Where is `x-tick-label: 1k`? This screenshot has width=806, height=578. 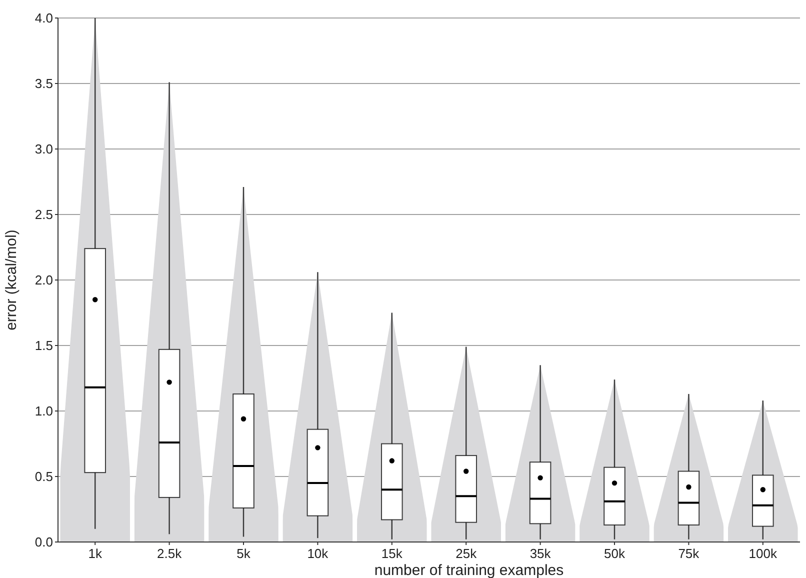
x-tick-label: 1k is located at coordinates (95, 553).